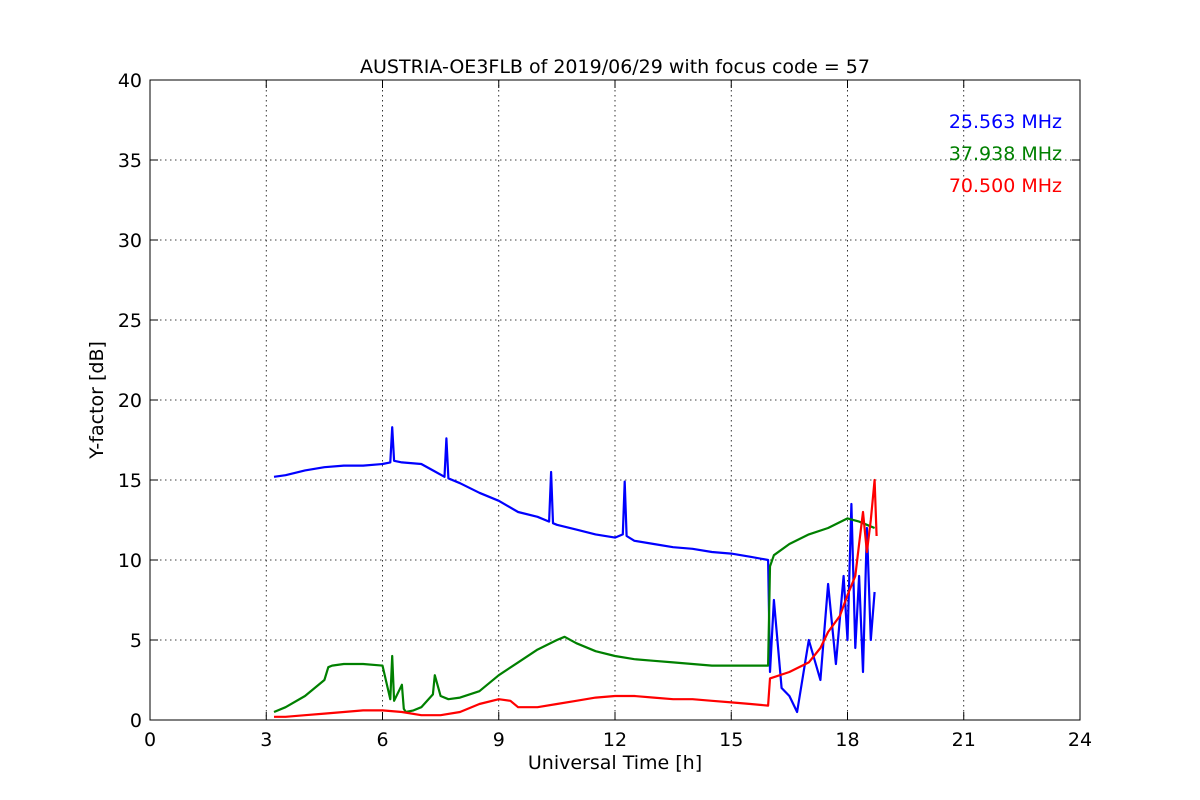  Describe the element at coordinates (130, 161) in the screenshot. I see `y-tick-label: 35` at that location.